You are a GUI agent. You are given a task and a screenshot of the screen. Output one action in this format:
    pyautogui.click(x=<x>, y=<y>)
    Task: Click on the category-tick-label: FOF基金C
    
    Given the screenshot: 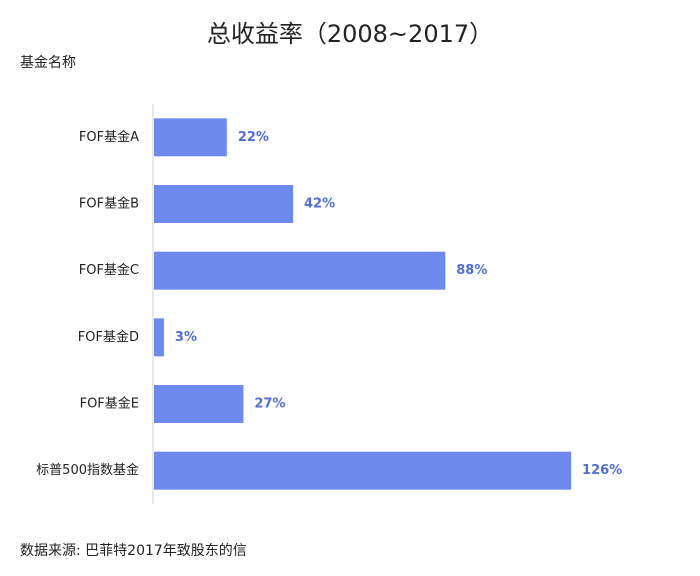 What is the action you would take?
    pyautogui.click(x=109, y=270)
    